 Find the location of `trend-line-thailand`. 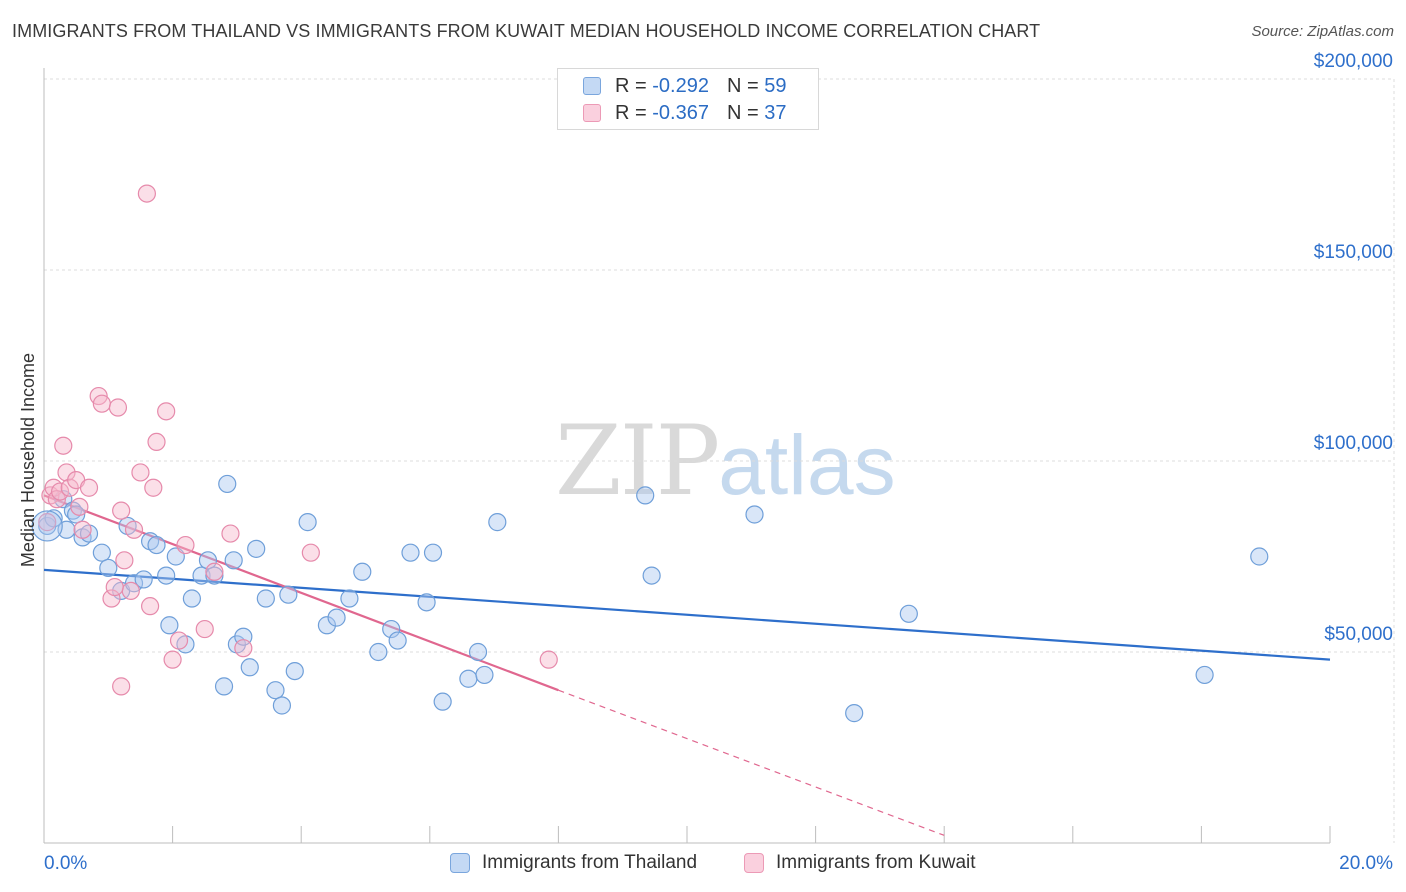

trend-line-thailand is located at coordinates (687, 614).